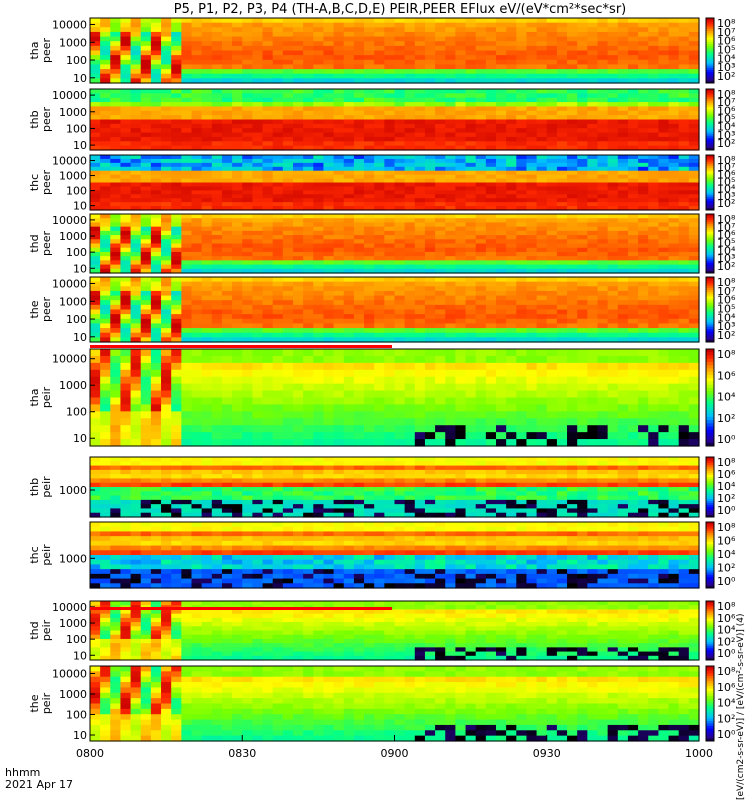 This screenshot has width=750, height=800. I want to click on colorbar-tick-label: 10², so click(726, 143).